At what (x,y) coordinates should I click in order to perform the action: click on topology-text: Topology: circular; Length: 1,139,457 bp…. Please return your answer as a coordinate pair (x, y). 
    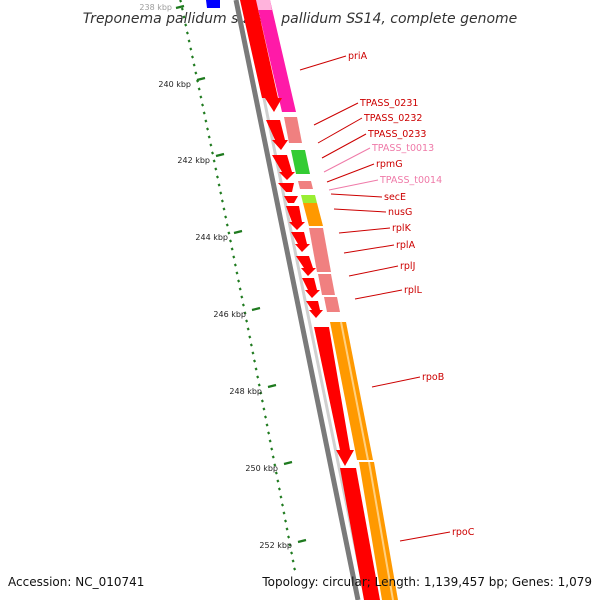
    Looking at the image, I should click on (426, 582).